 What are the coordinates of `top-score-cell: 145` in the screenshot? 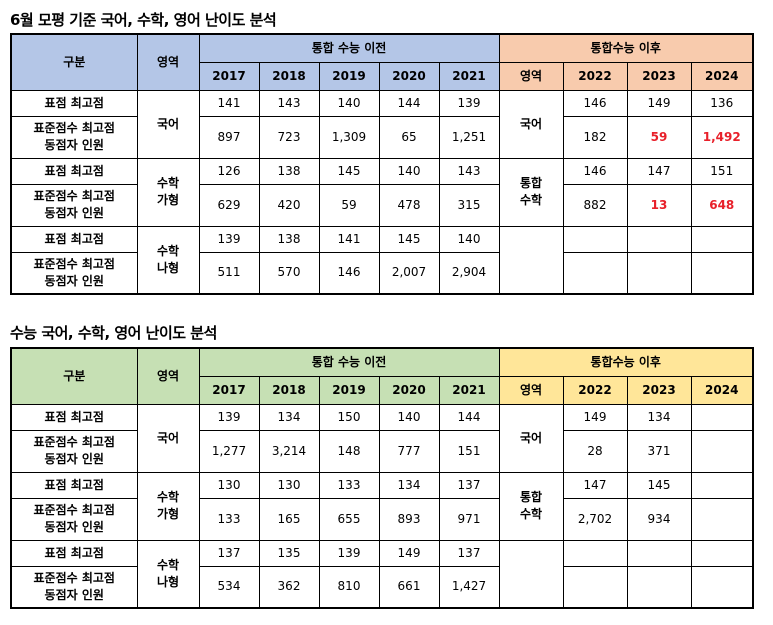 It's located at (349, 171).